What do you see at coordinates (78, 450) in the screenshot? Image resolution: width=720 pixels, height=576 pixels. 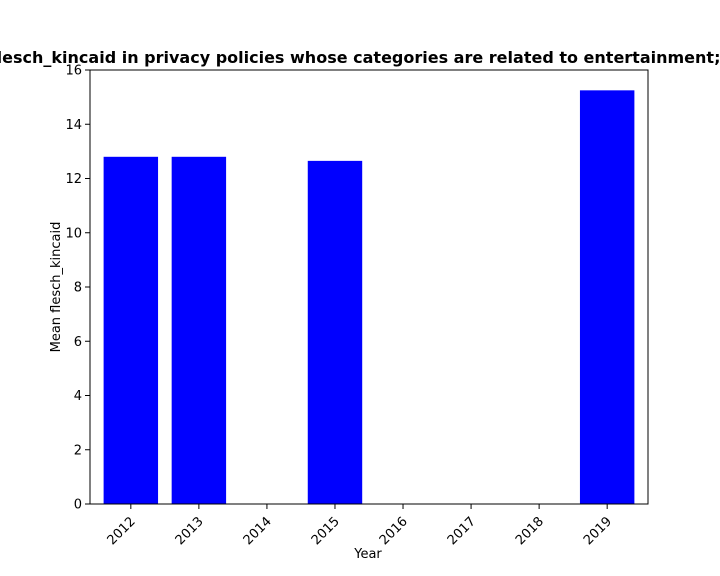 I see `y-tick-label-2: 2` at bounding box center [78, 450].